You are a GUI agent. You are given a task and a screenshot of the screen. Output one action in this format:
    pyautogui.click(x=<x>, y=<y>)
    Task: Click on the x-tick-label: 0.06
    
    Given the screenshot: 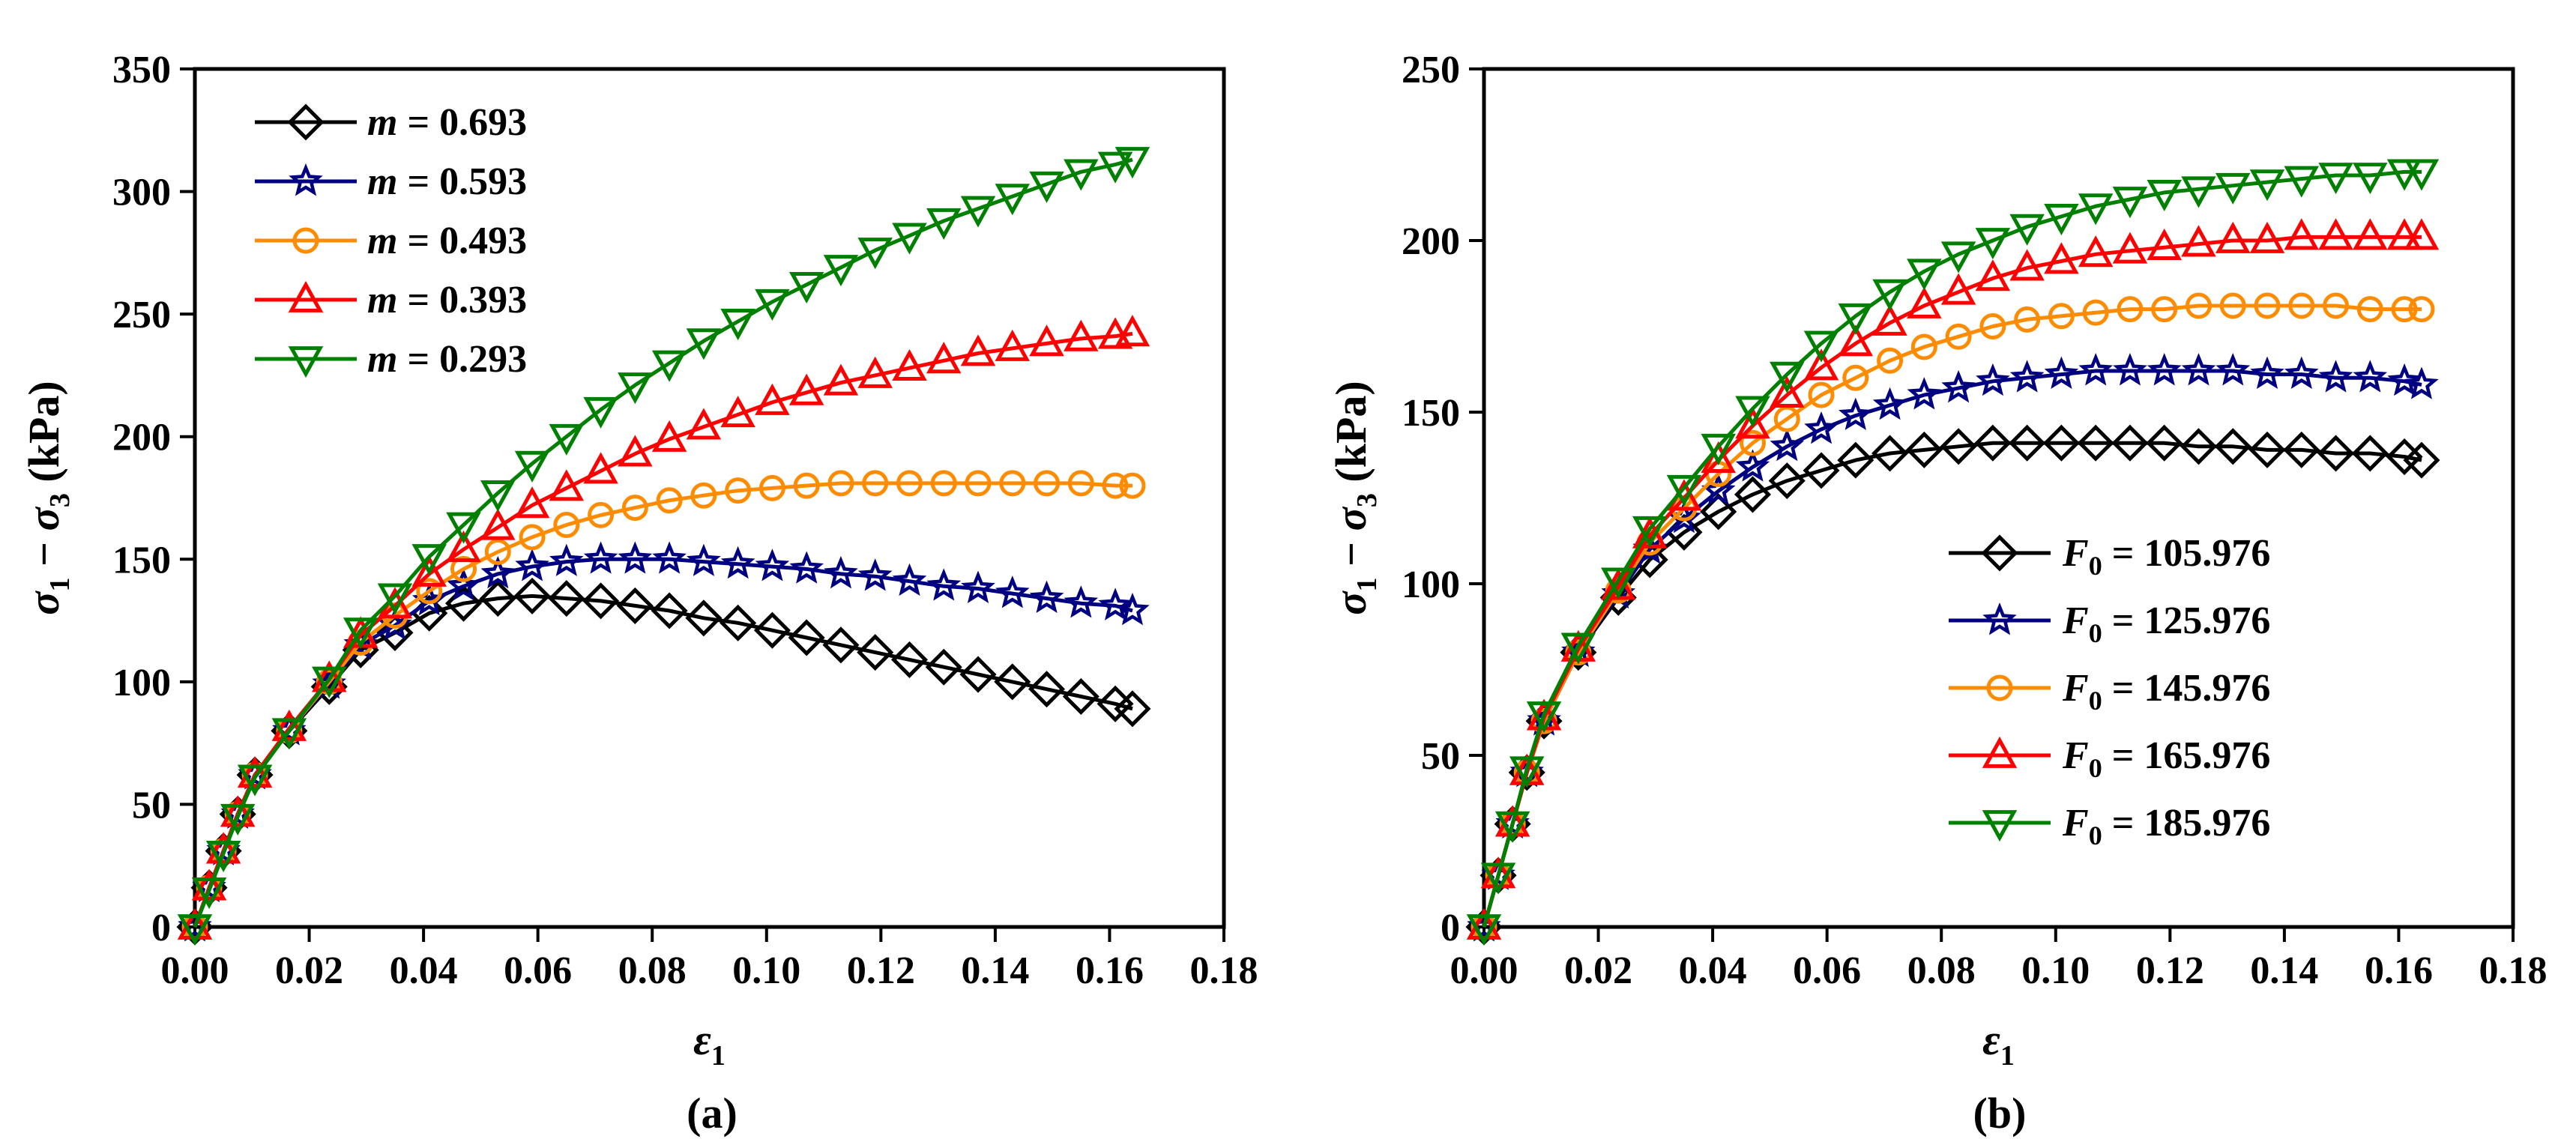 What is the action you would take?
    pyautogui.click(x=1827, y=970)
    